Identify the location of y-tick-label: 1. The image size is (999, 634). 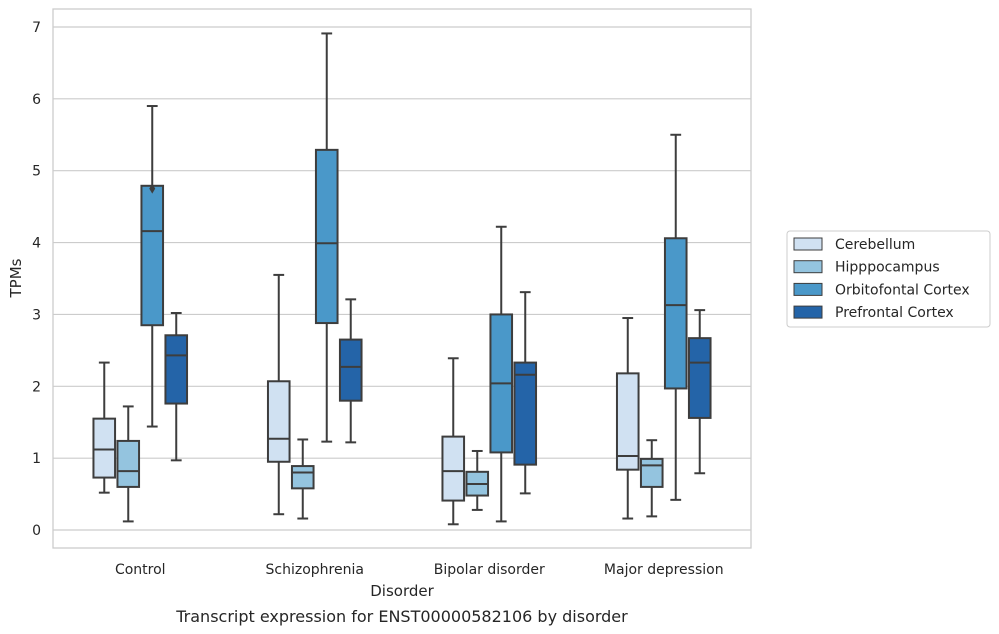
(36, 459).